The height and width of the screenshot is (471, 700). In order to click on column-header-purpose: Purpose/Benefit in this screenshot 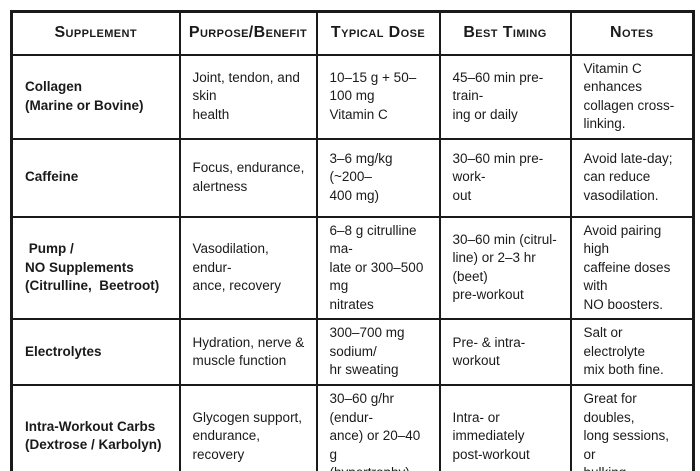, I will do `click(248, 33)`.